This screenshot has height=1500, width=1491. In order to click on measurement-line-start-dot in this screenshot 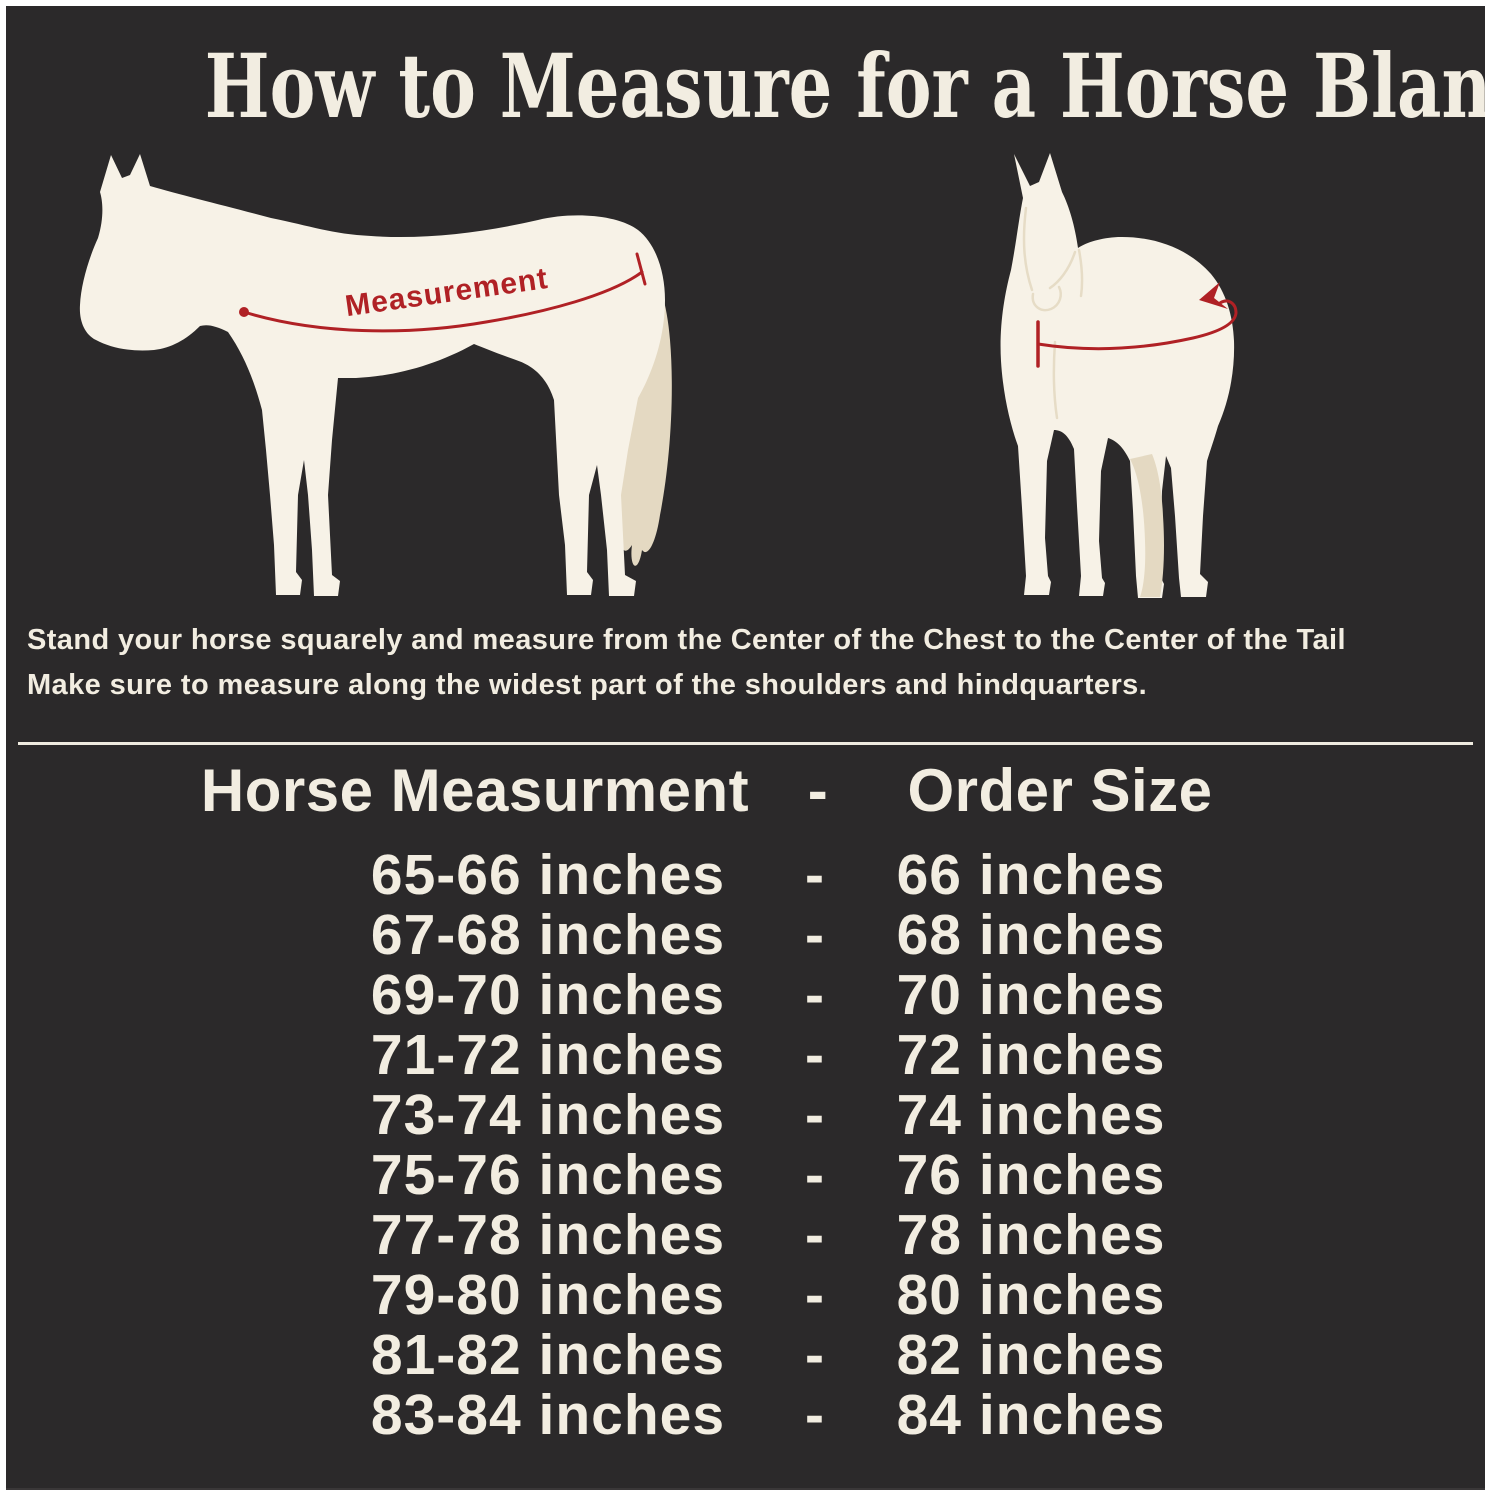, I will do `click(244, 312)`.